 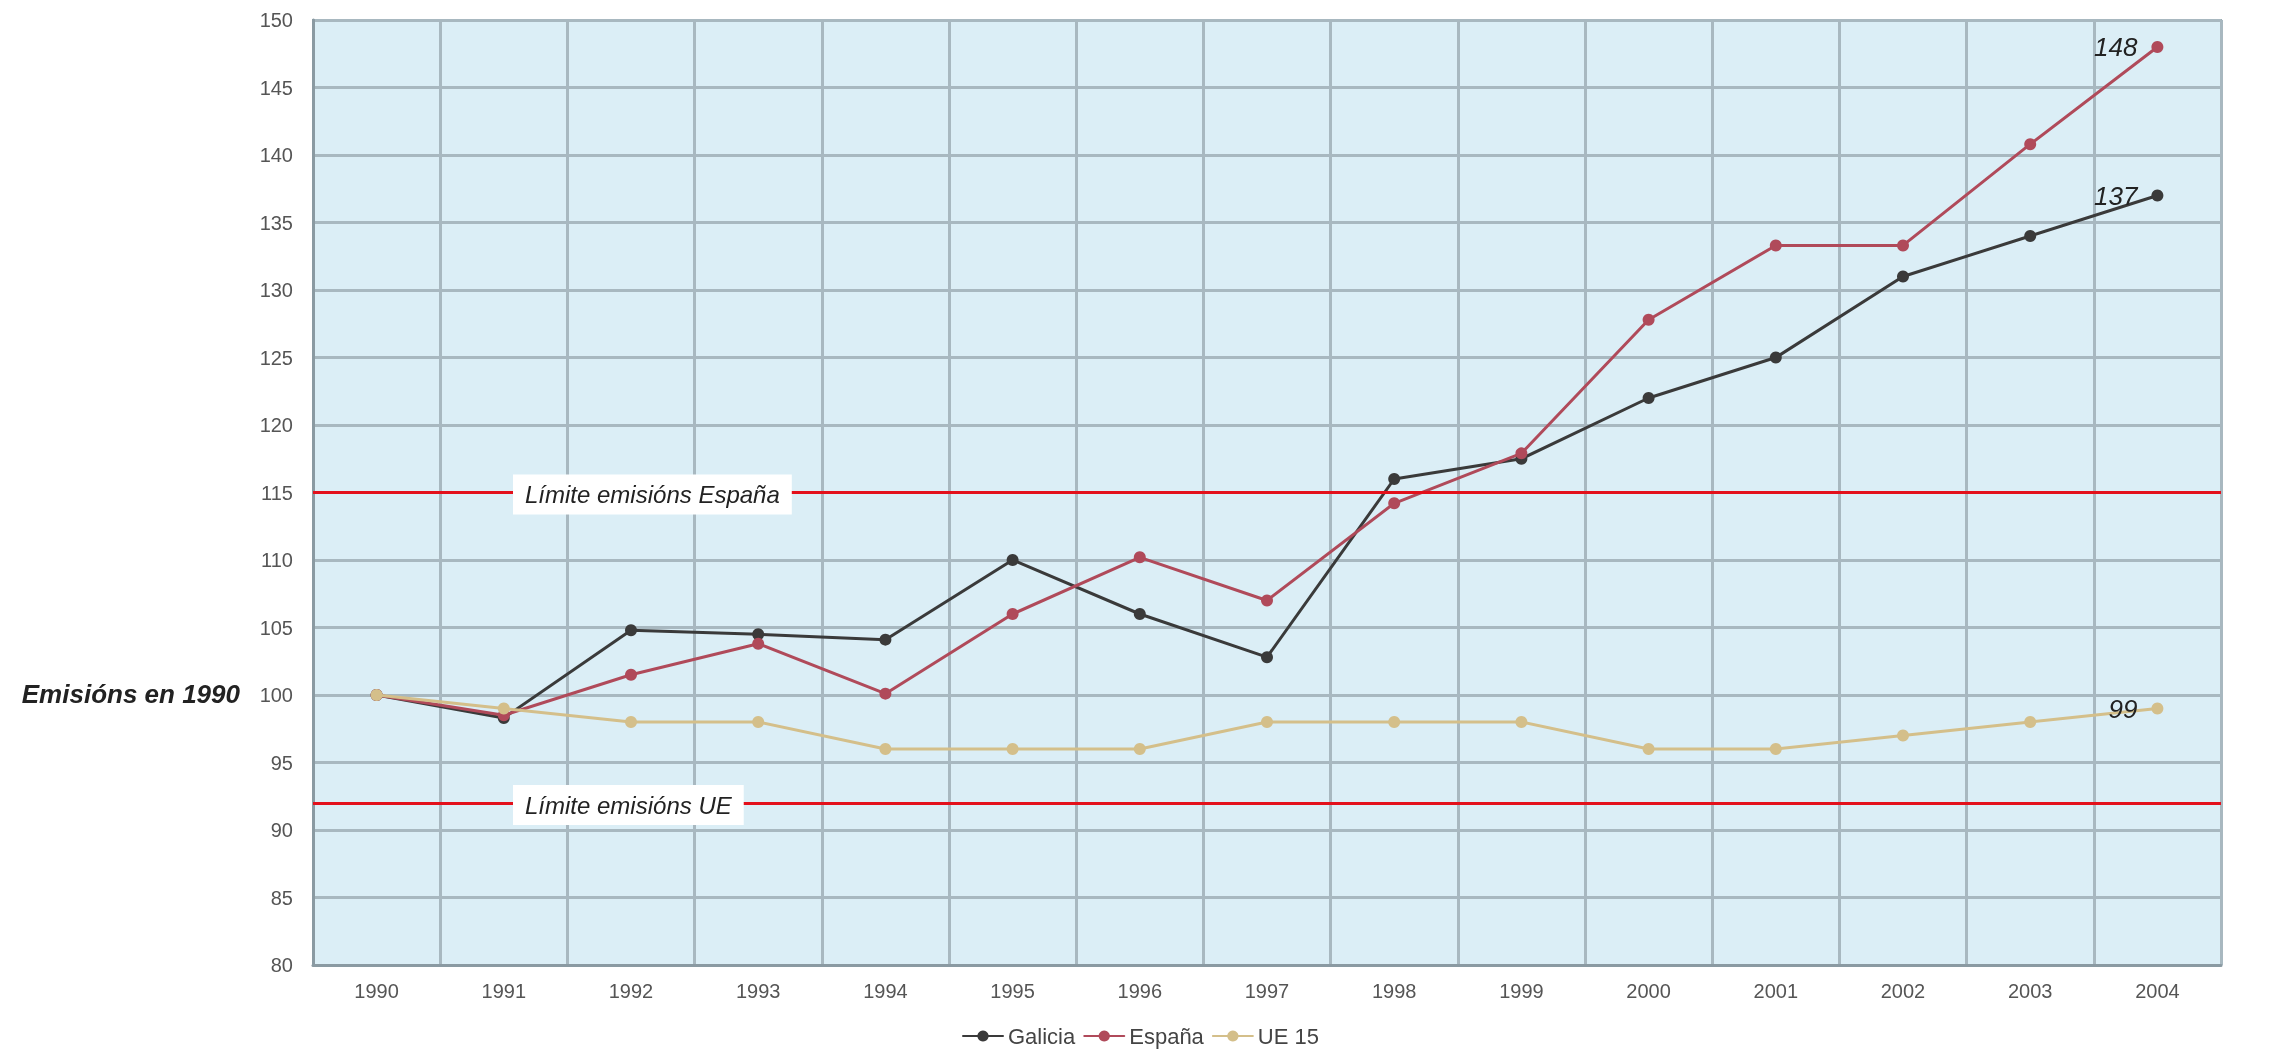 I want to click on y-tick-label: 135, so click(x=276, y=222).